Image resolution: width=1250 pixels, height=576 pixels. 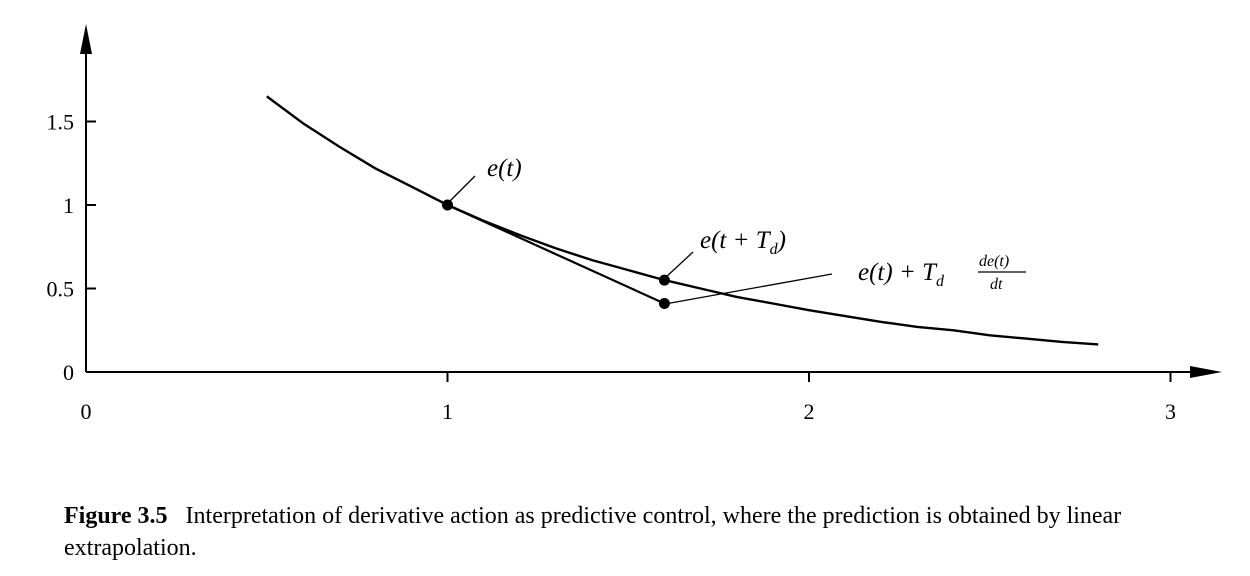 I want to click on points, so click(x=556, y=254).